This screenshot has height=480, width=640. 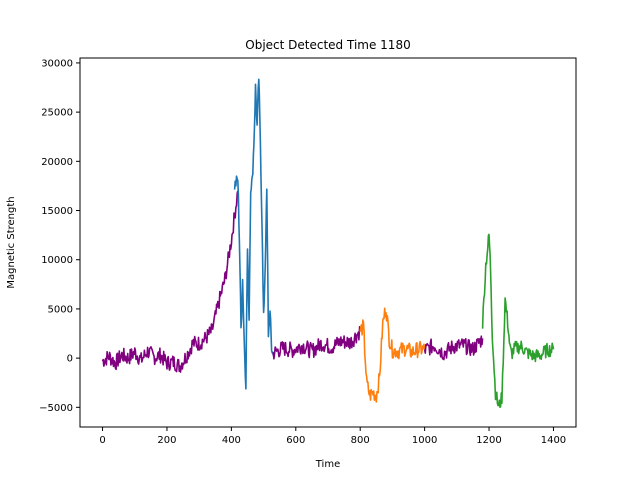 I want to click on x-tick-label: 400, so click(x=231, y=440).